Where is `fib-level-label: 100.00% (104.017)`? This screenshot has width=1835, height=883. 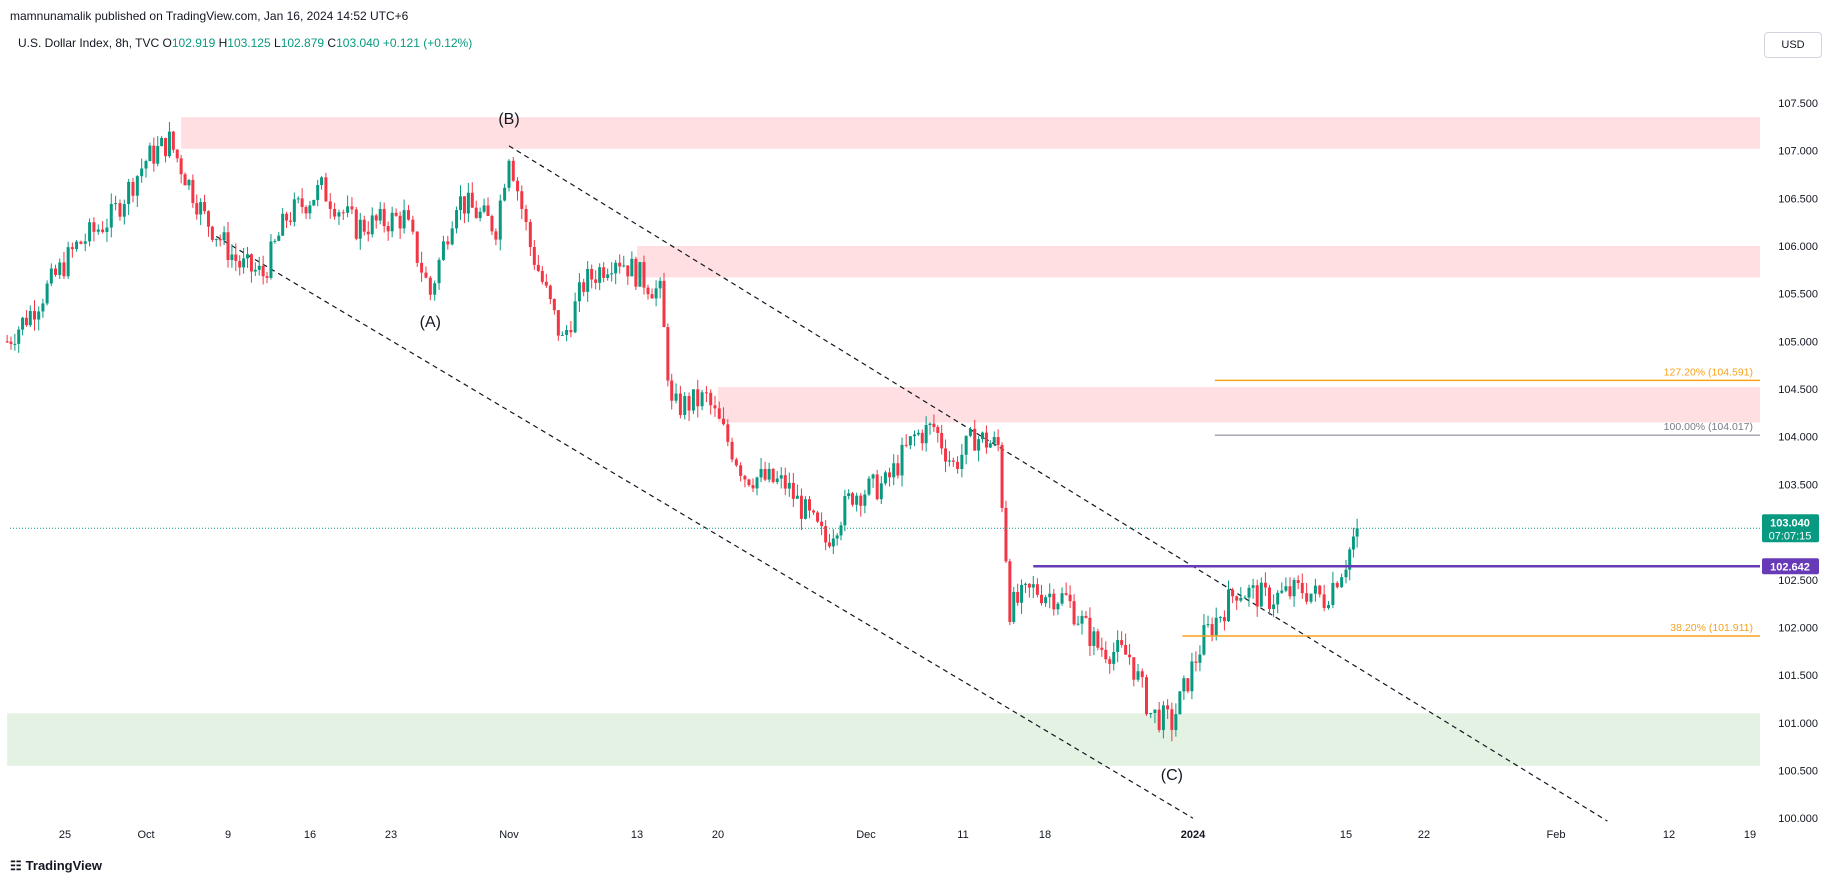
fib-level-label: 100.00% (104.017) is located at coordinates (1708, 427).